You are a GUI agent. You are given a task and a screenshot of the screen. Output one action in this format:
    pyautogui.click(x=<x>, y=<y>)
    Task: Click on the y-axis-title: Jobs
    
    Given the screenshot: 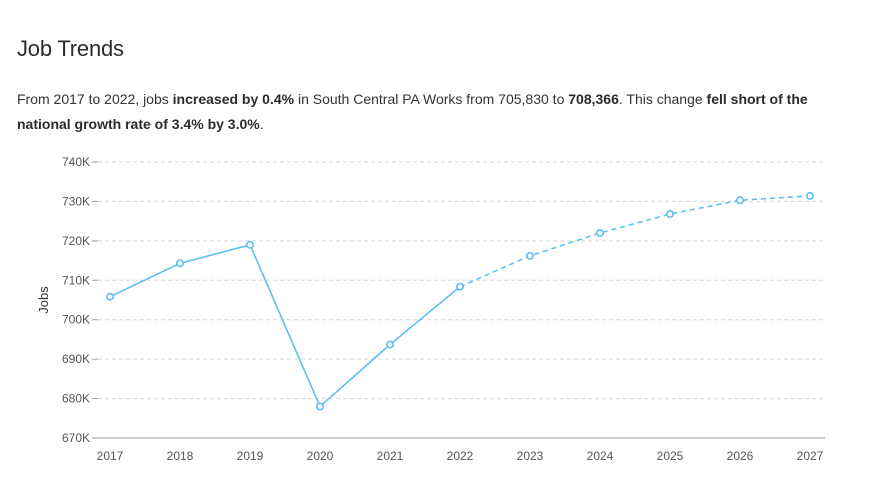 What is the action you would take?
    pyautogui.click(x=43, y=300)
    